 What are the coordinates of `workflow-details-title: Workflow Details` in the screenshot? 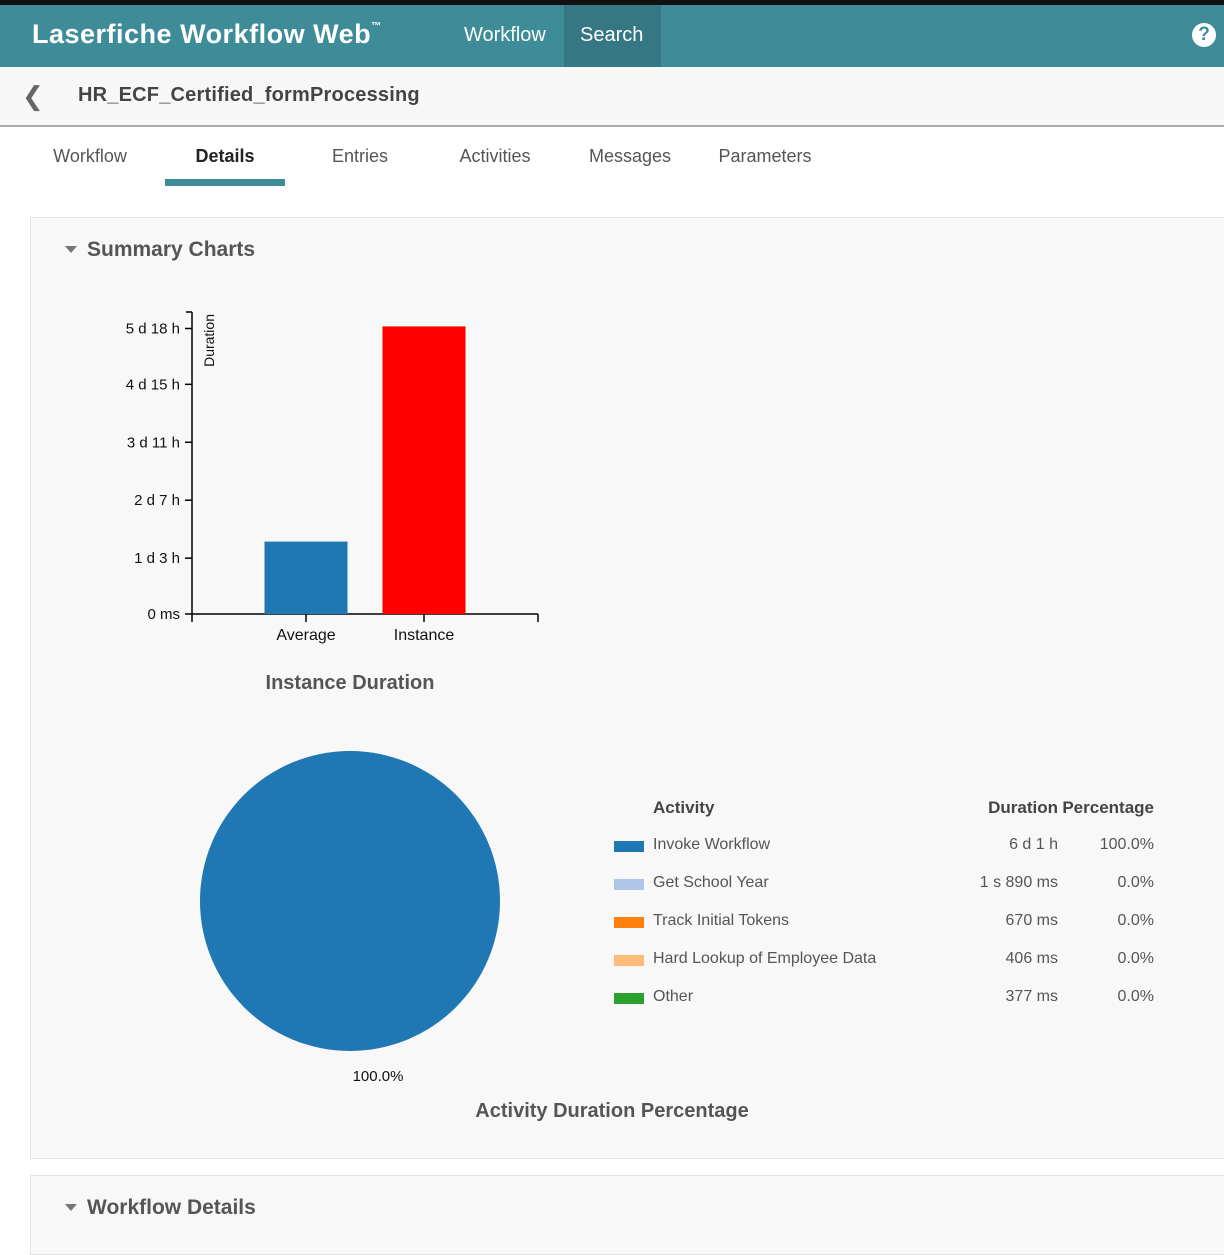 It's located at (171, 1207).